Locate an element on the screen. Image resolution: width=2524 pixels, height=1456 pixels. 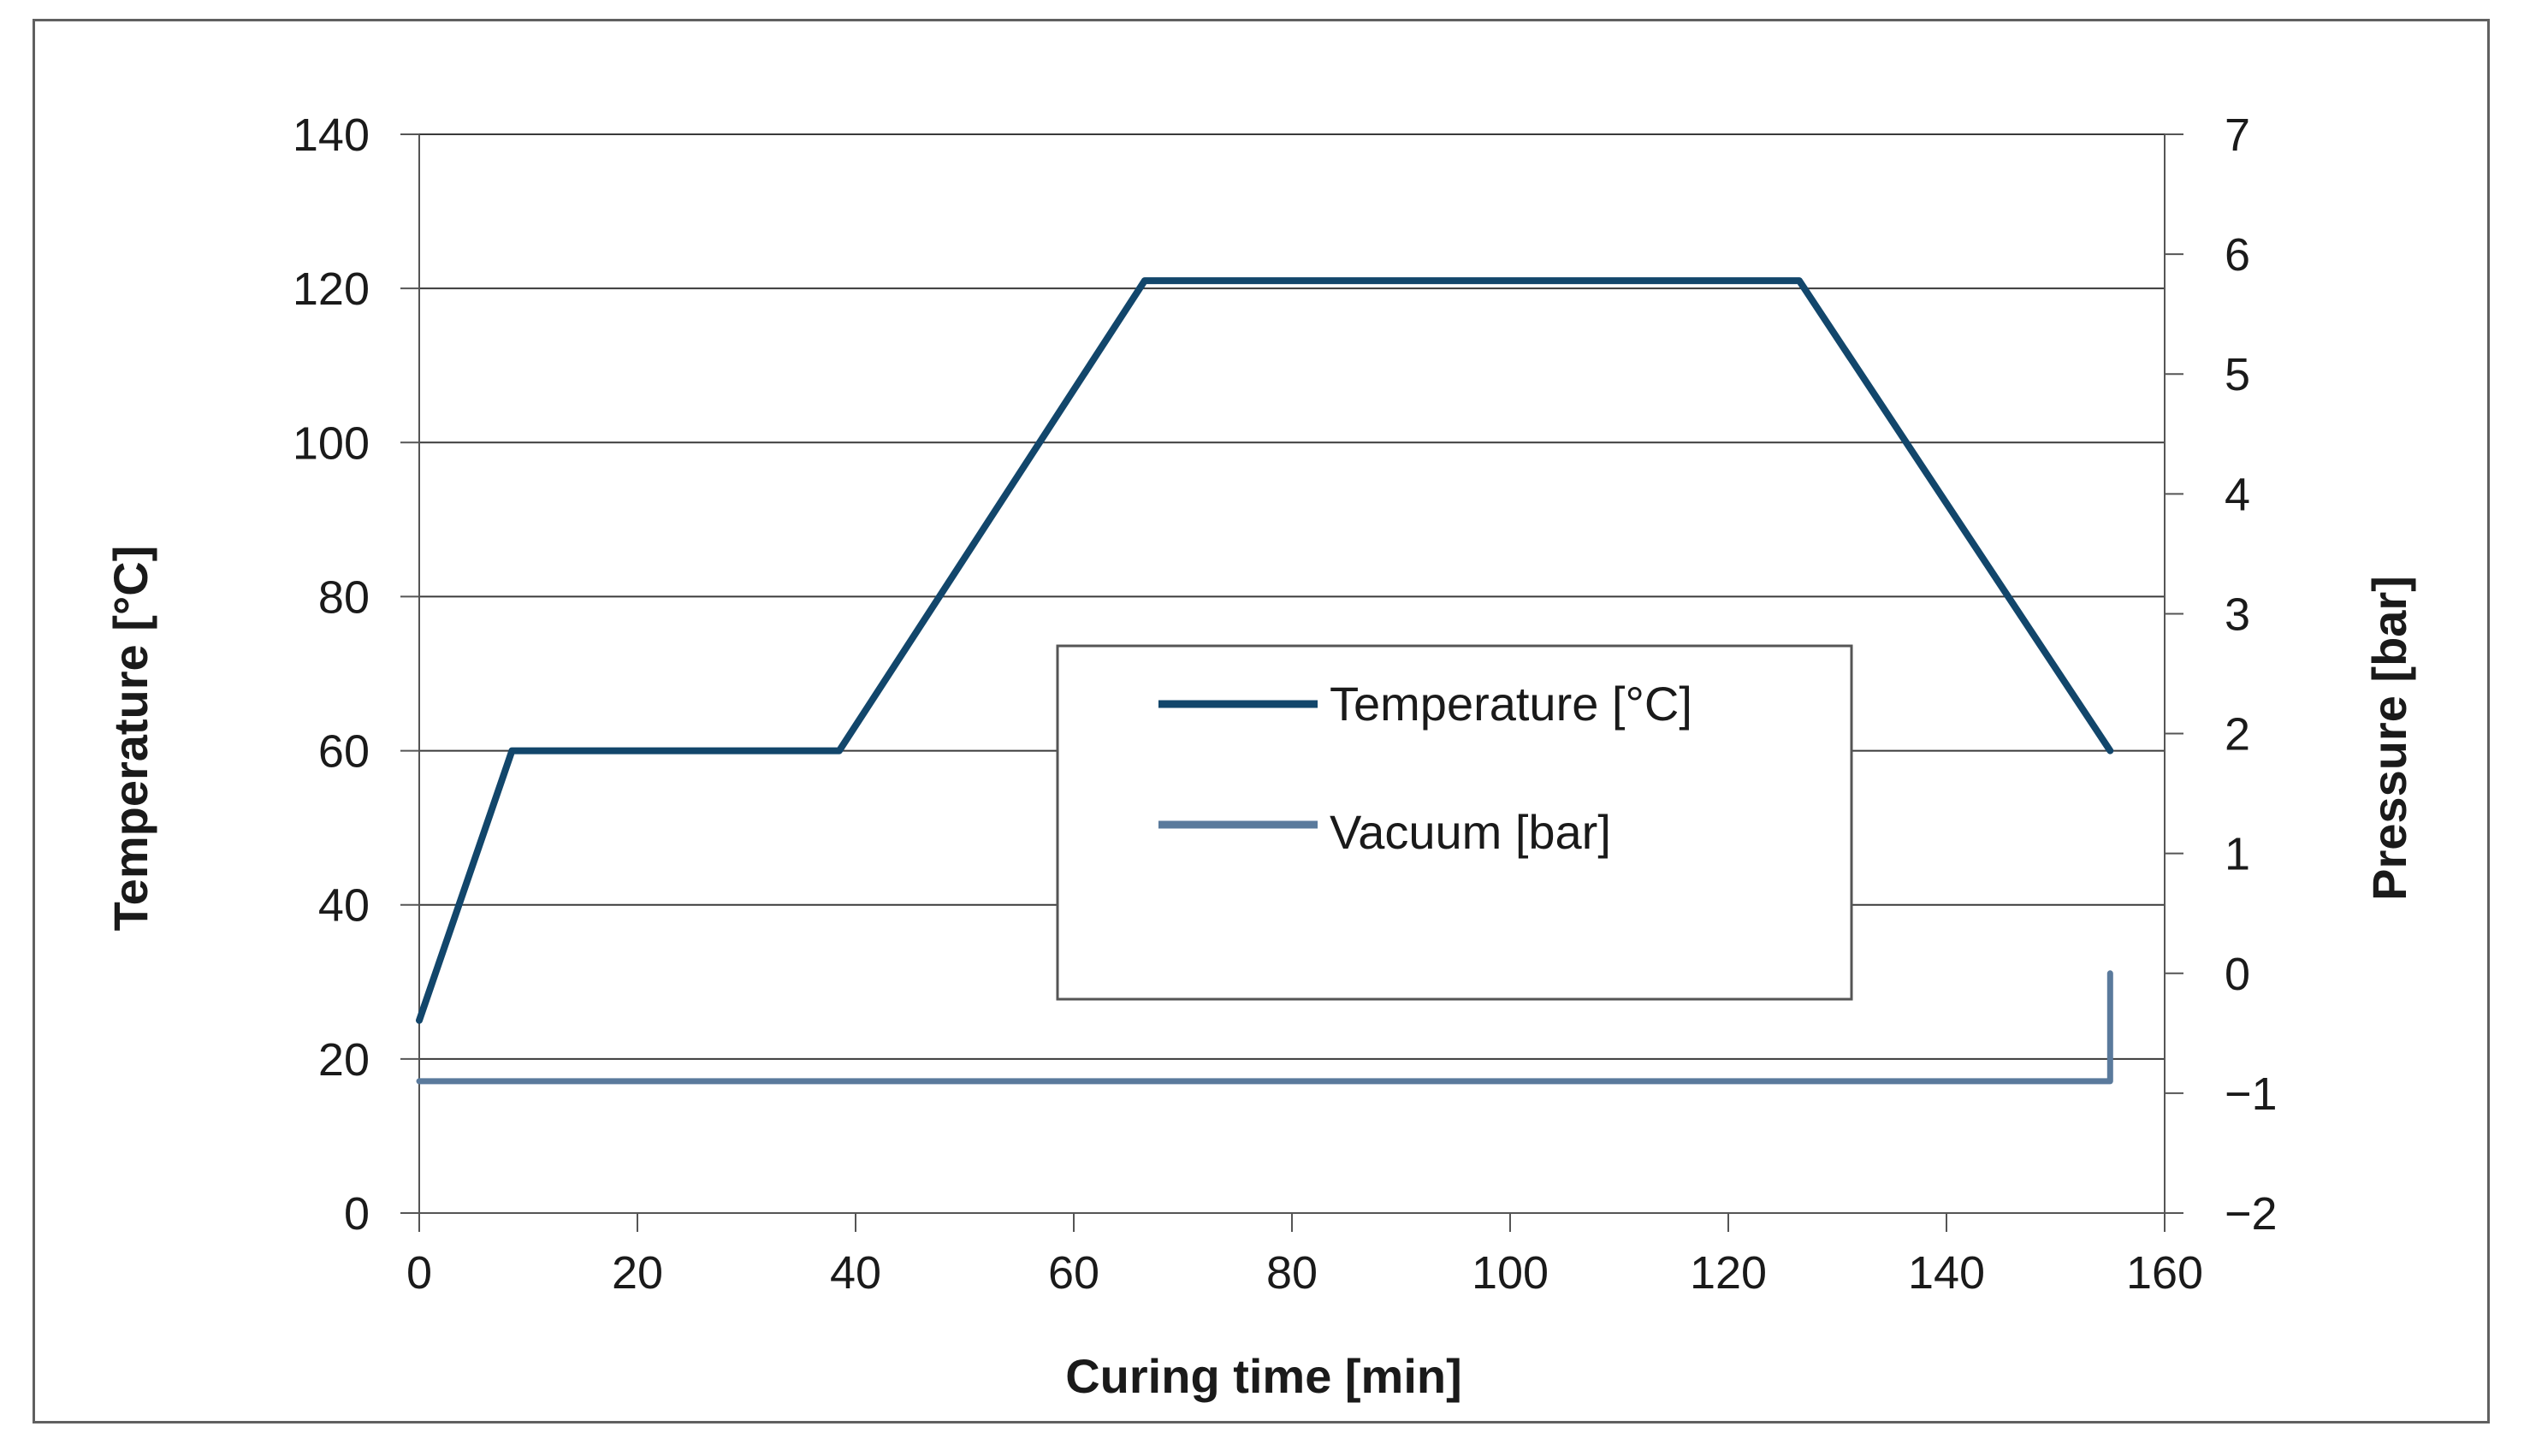
y-tick-label: 120 is located at coordinates (331, 289).